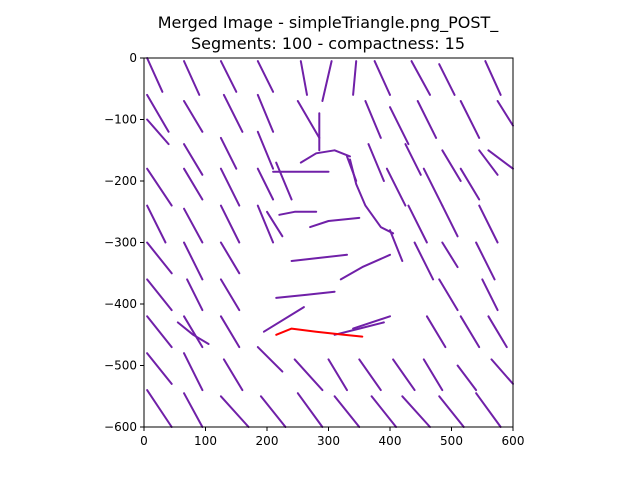 The image size is (640, 480). What do you see at coordinates (328, 441) in the screenshot?
I see `x-tick-label-3: 300` at bounding box center [328, 441].